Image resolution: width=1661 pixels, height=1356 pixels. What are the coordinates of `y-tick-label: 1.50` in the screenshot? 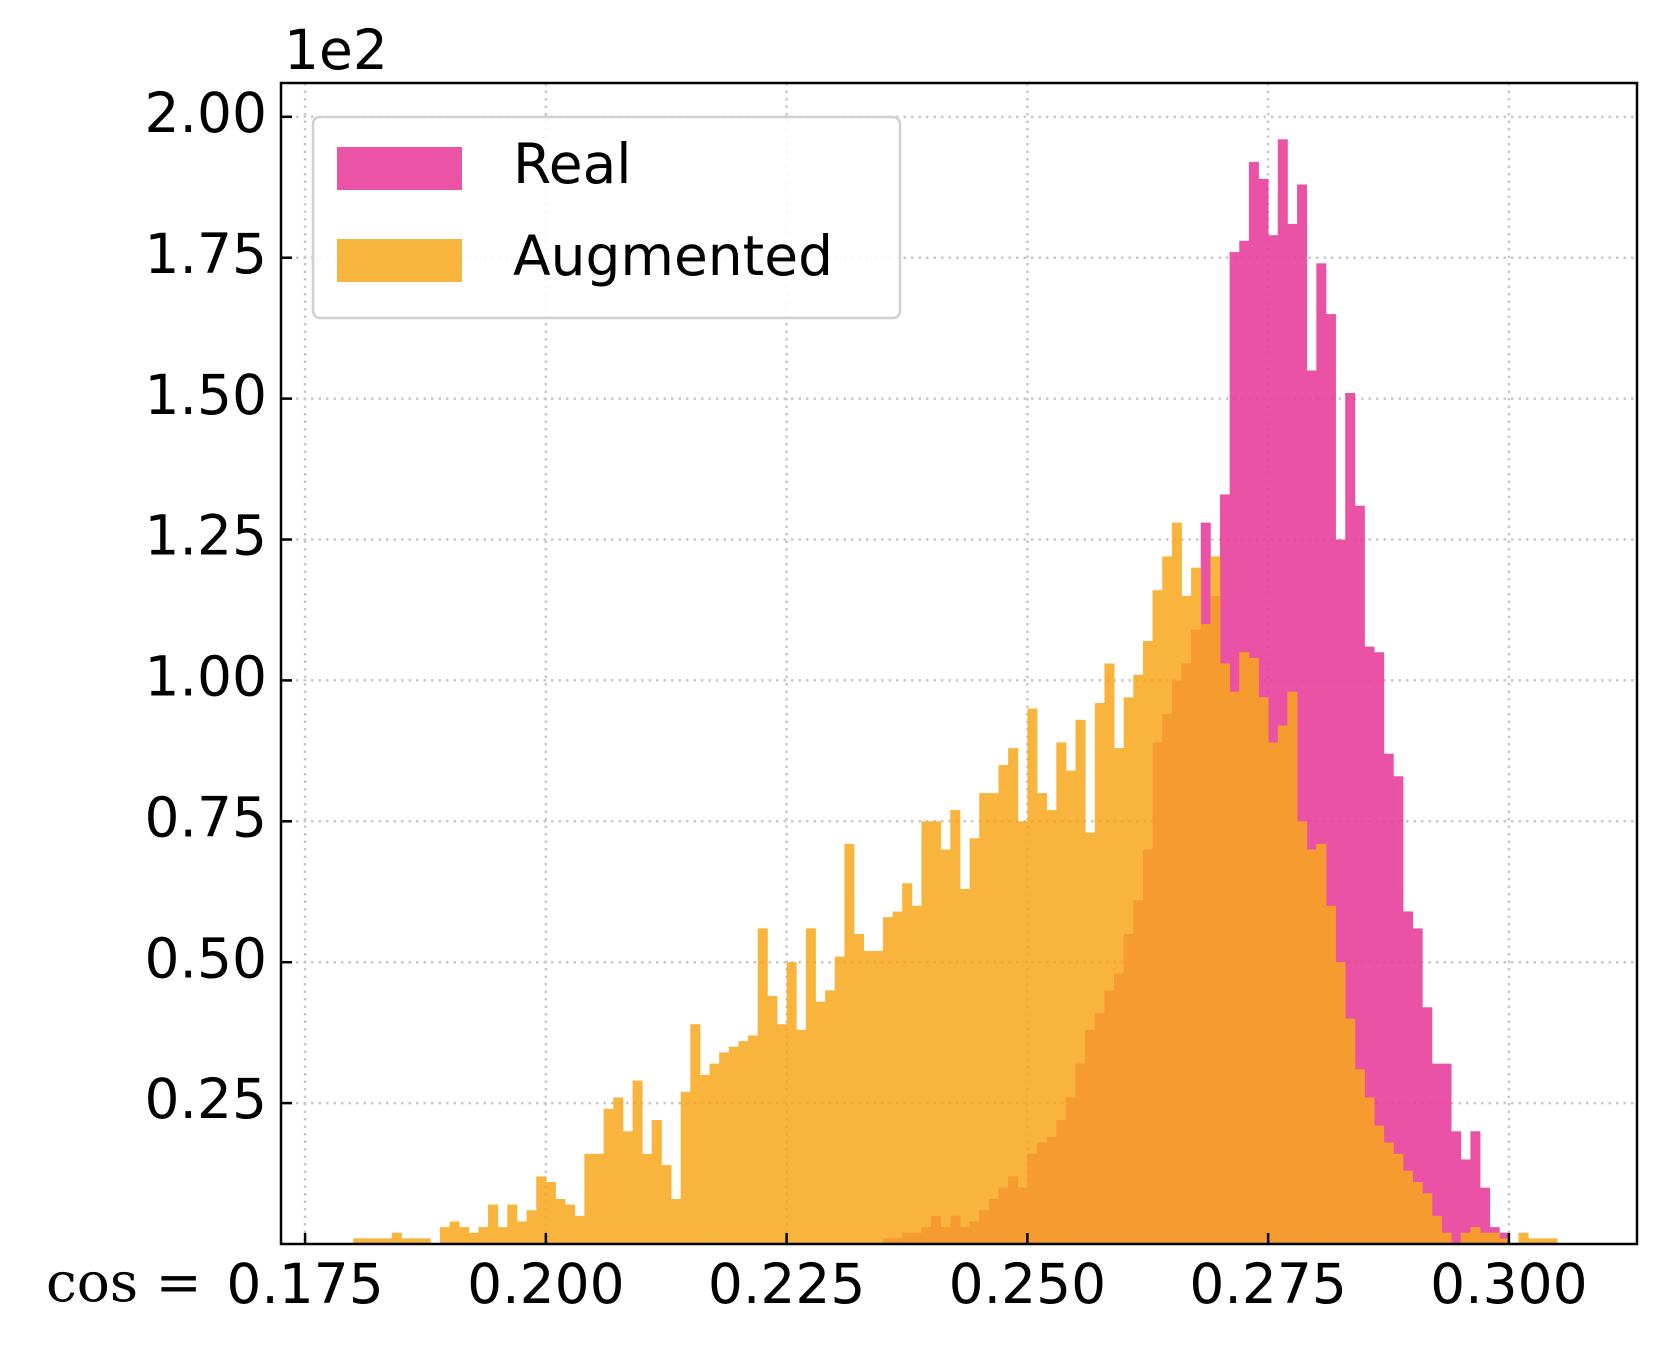 It's located at (206, 395).